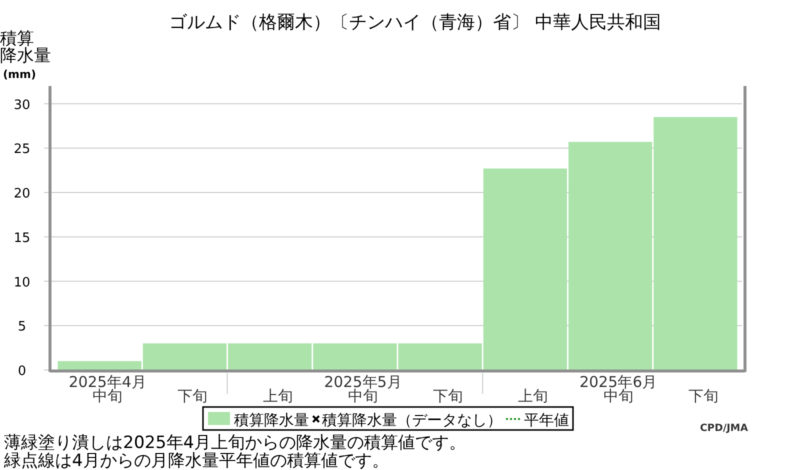 This screenshot has width=800, height=470. Describe the element at coordinates (22, 282) in the screenshot. I see `y-tick-label: 10` at that location.